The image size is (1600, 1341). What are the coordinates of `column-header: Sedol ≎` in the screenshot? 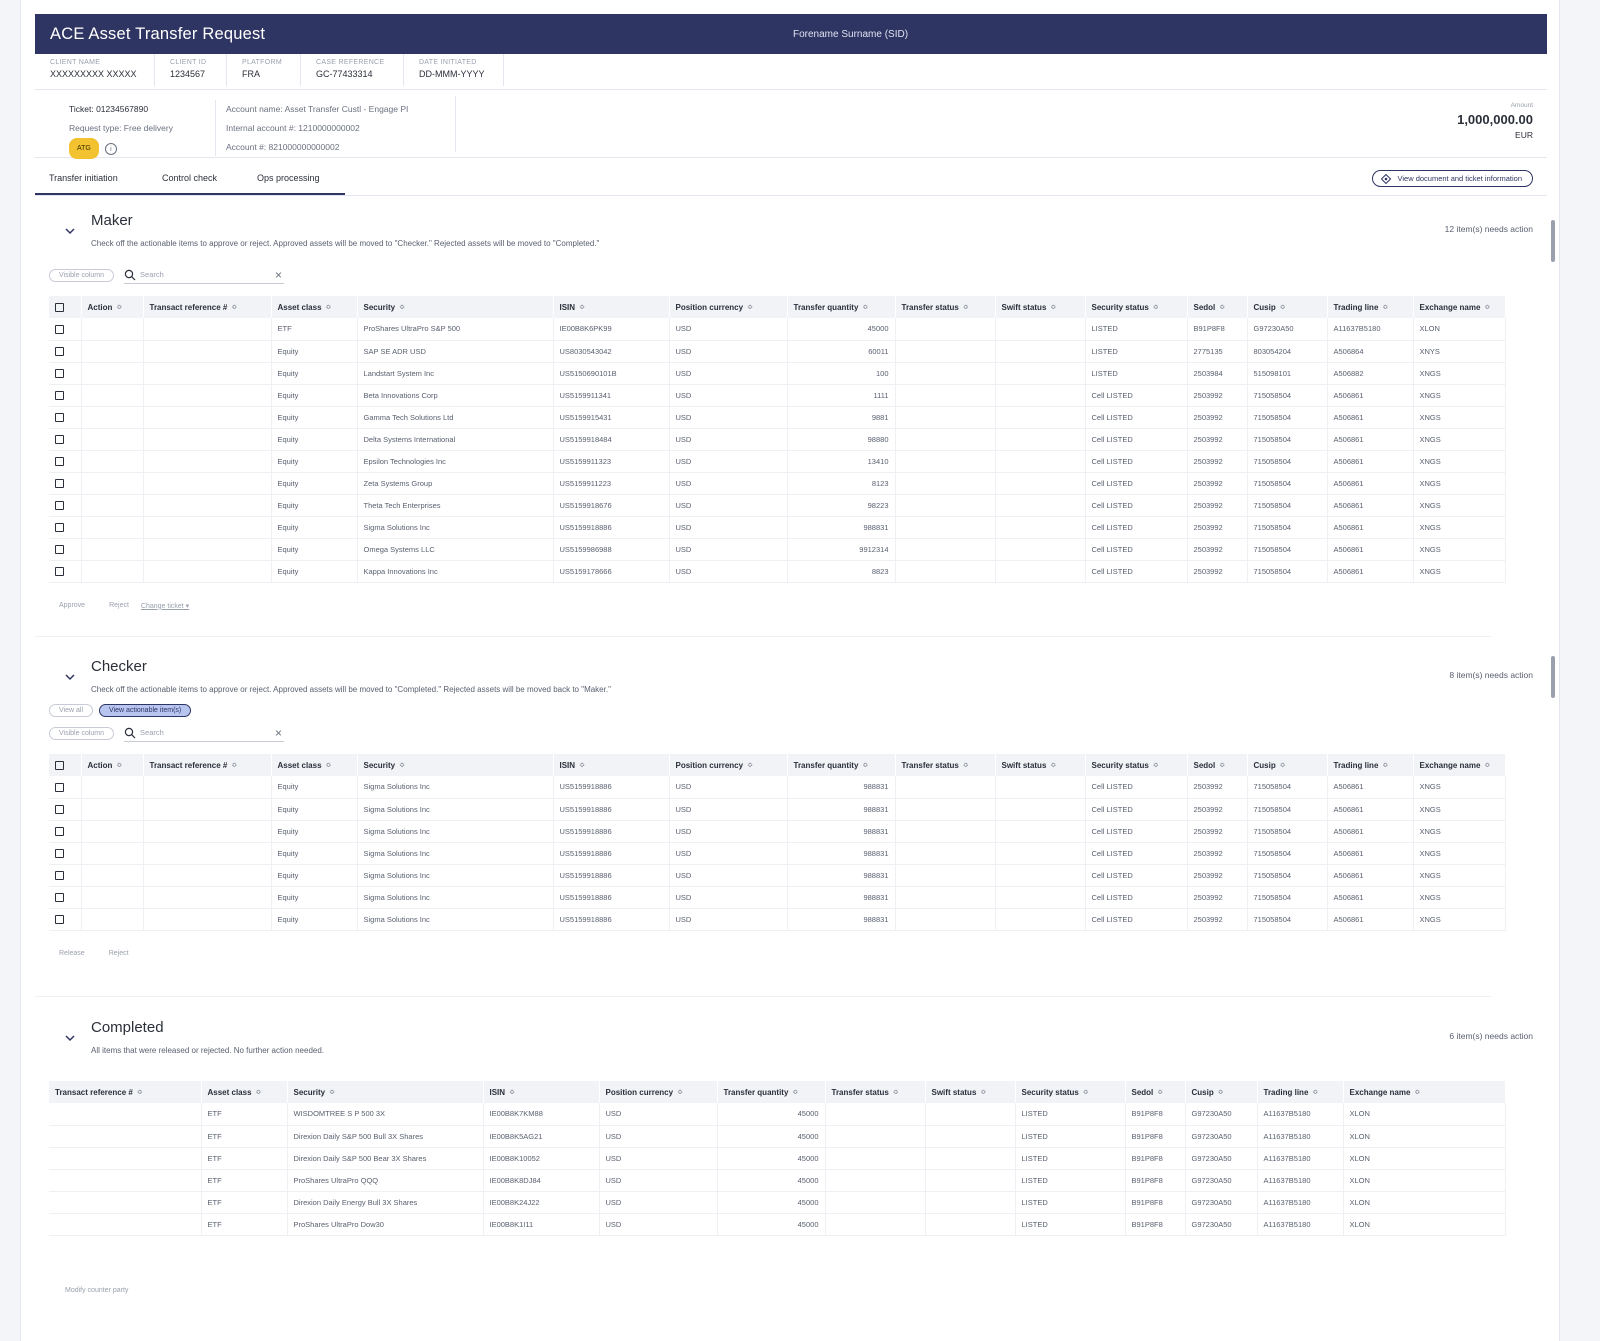 It's located at (1217, 307).